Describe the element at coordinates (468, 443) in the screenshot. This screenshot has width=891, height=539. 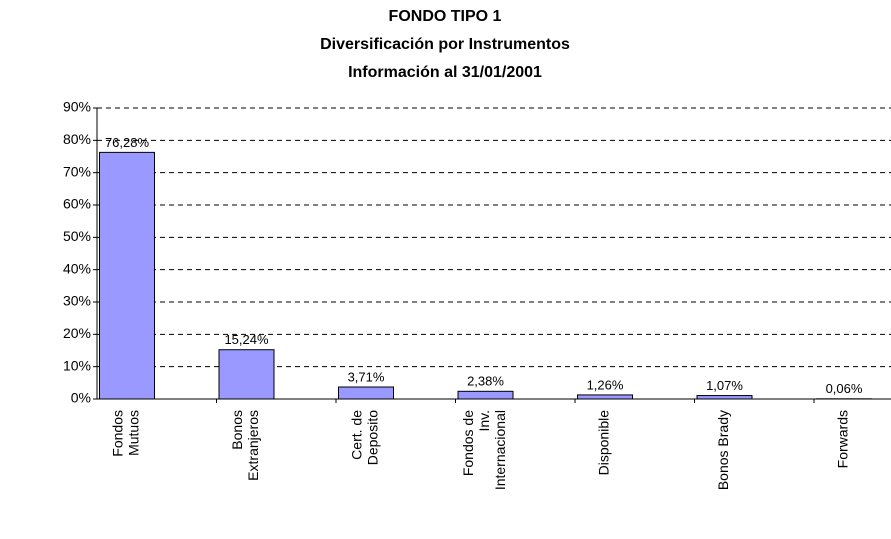
I see `x-tick-label: Fondos de` at that location.